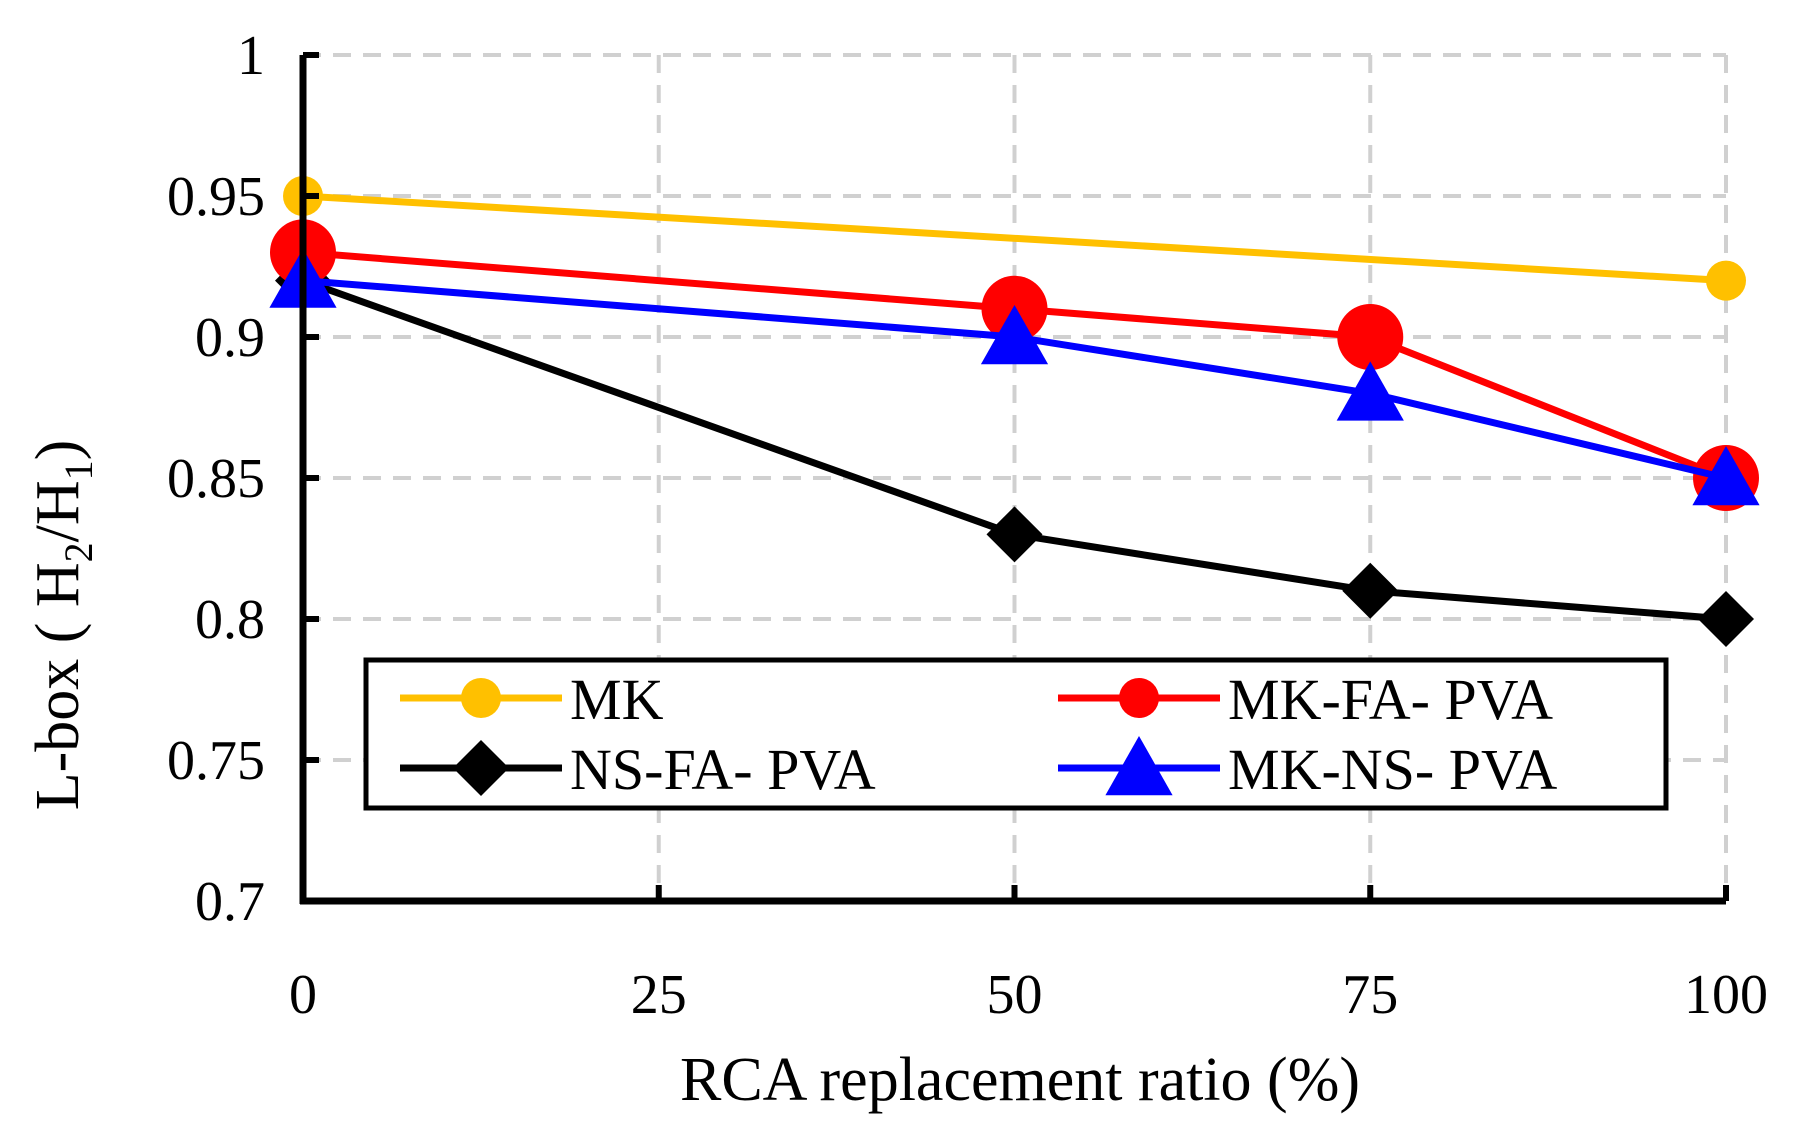 The height and width of the screenshot is (1130, 1801). I want to click on legend-label-ns-fa-pva: NS-FA- PVA, so click(723, 769).